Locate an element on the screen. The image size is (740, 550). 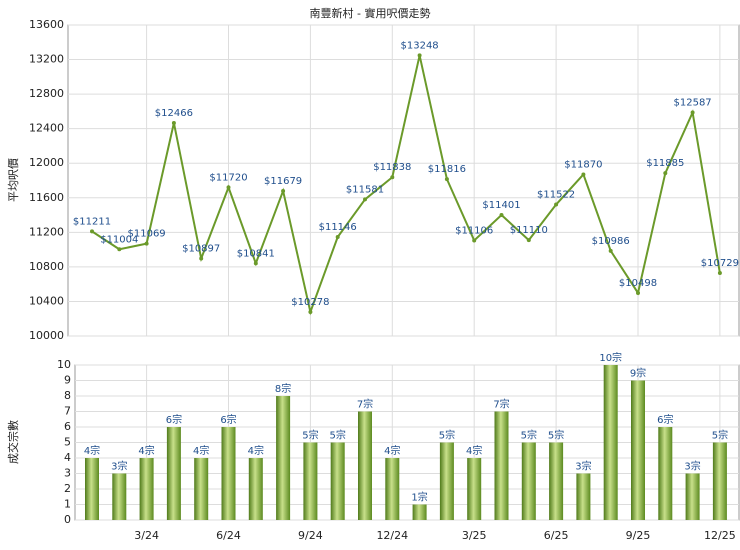
data-label: $11110 is located at coordinates (529, 230).